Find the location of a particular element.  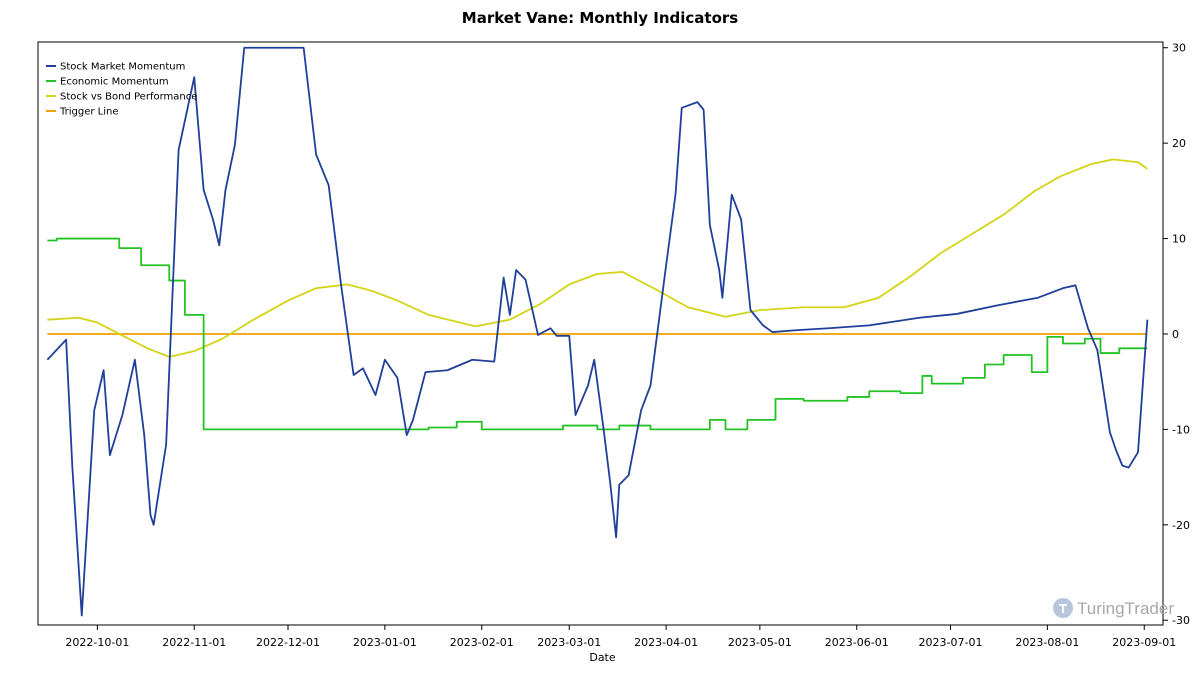

legend-label: Trigger Line is located at coordinates (89, 112).